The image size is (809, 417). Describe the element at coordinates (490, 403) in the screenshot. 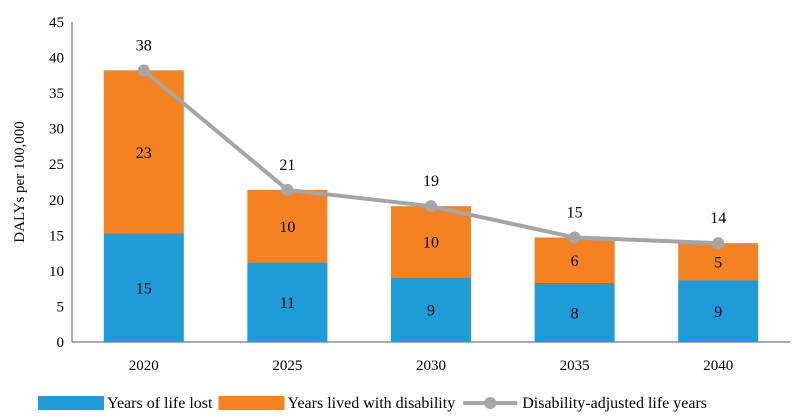

I see `legend-marker` at that location.